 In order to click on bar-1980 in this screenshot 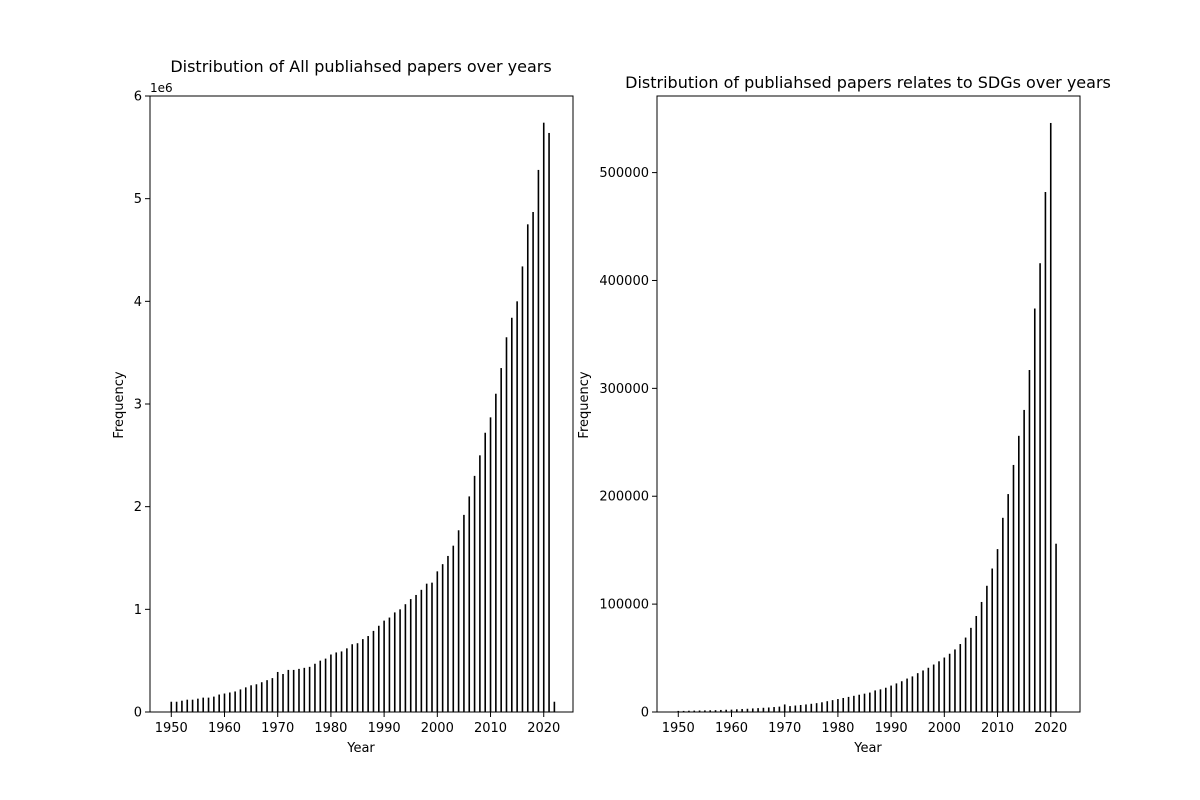, I will do `click(838, 705)`.